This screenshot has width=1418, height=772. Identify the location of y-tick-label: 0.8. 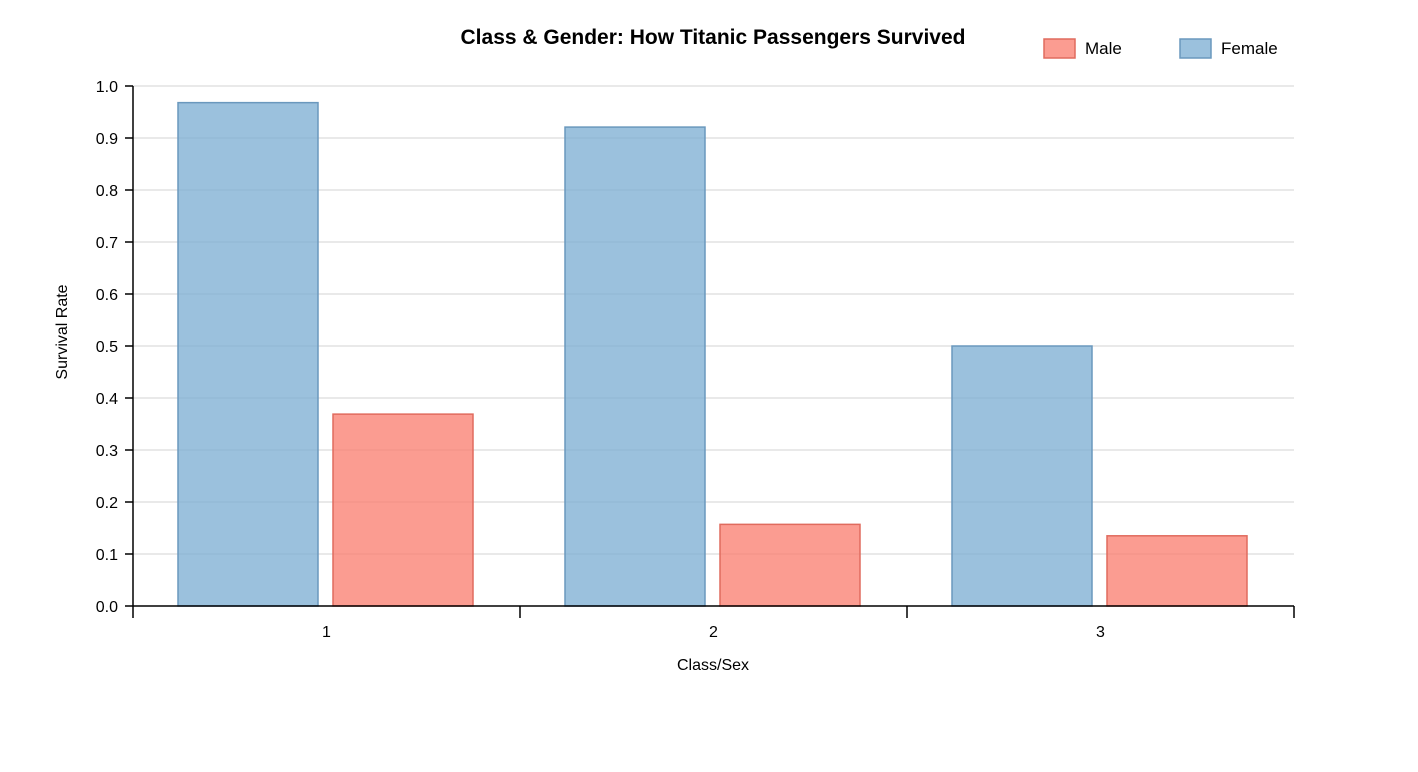
(107, 191).